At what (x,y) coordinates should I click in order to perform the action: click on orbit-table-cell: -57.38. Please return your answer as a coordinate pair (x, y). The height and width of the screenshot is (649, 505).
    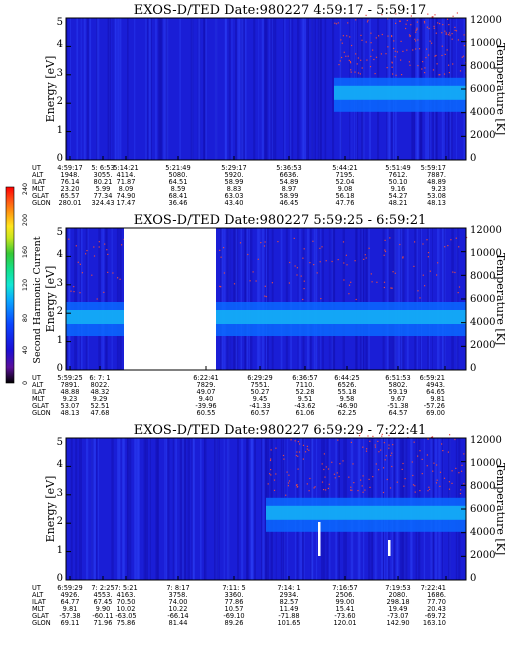
    Looking at the image, I should click on (69, 616).